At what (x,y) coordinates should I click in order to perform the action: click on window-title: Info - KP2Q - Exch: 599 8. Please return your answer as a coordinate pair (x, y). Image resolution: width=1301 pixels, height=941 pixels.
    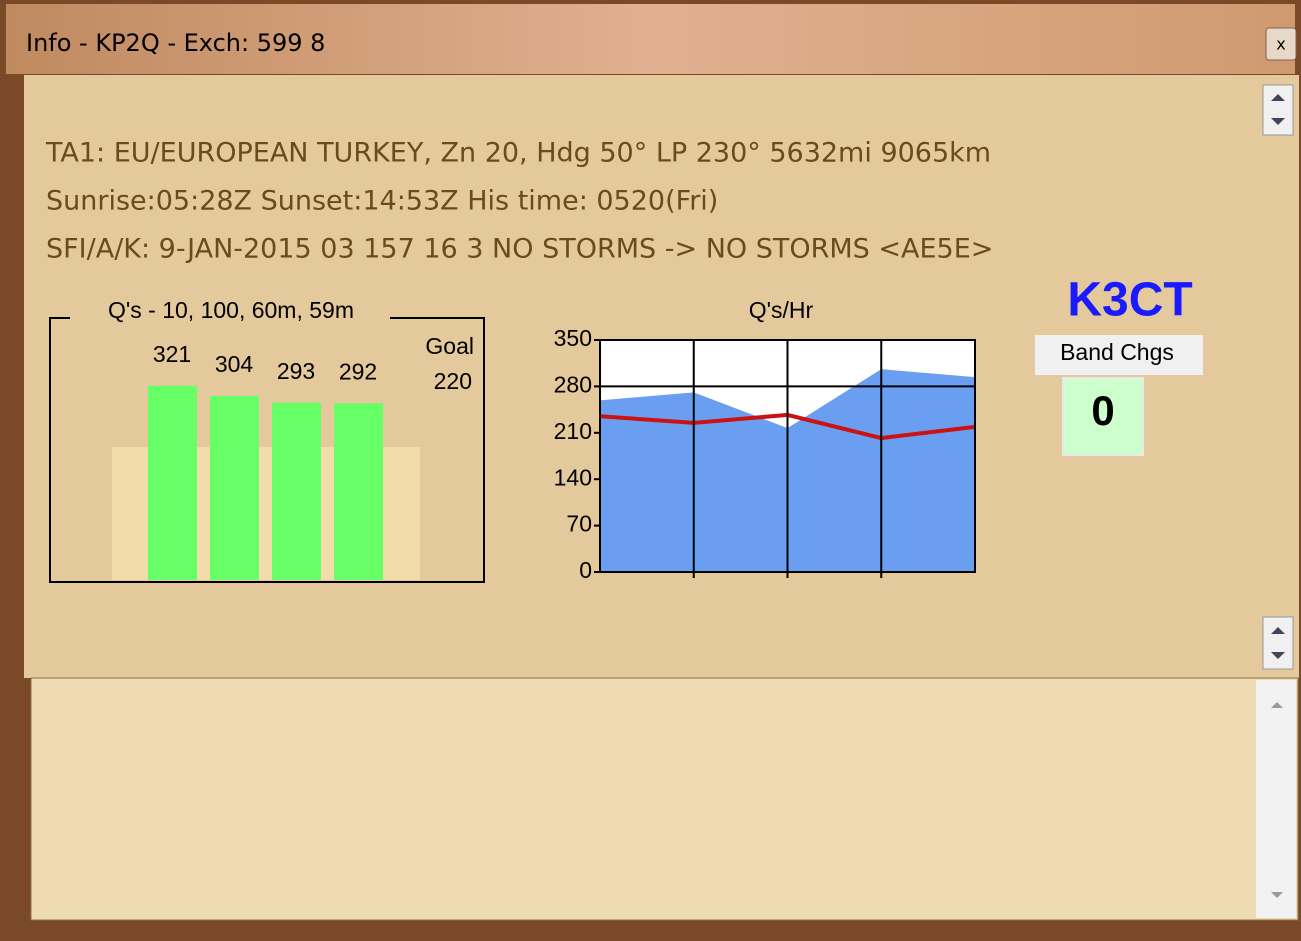
    Looking at the image, I should click on (175, 43).